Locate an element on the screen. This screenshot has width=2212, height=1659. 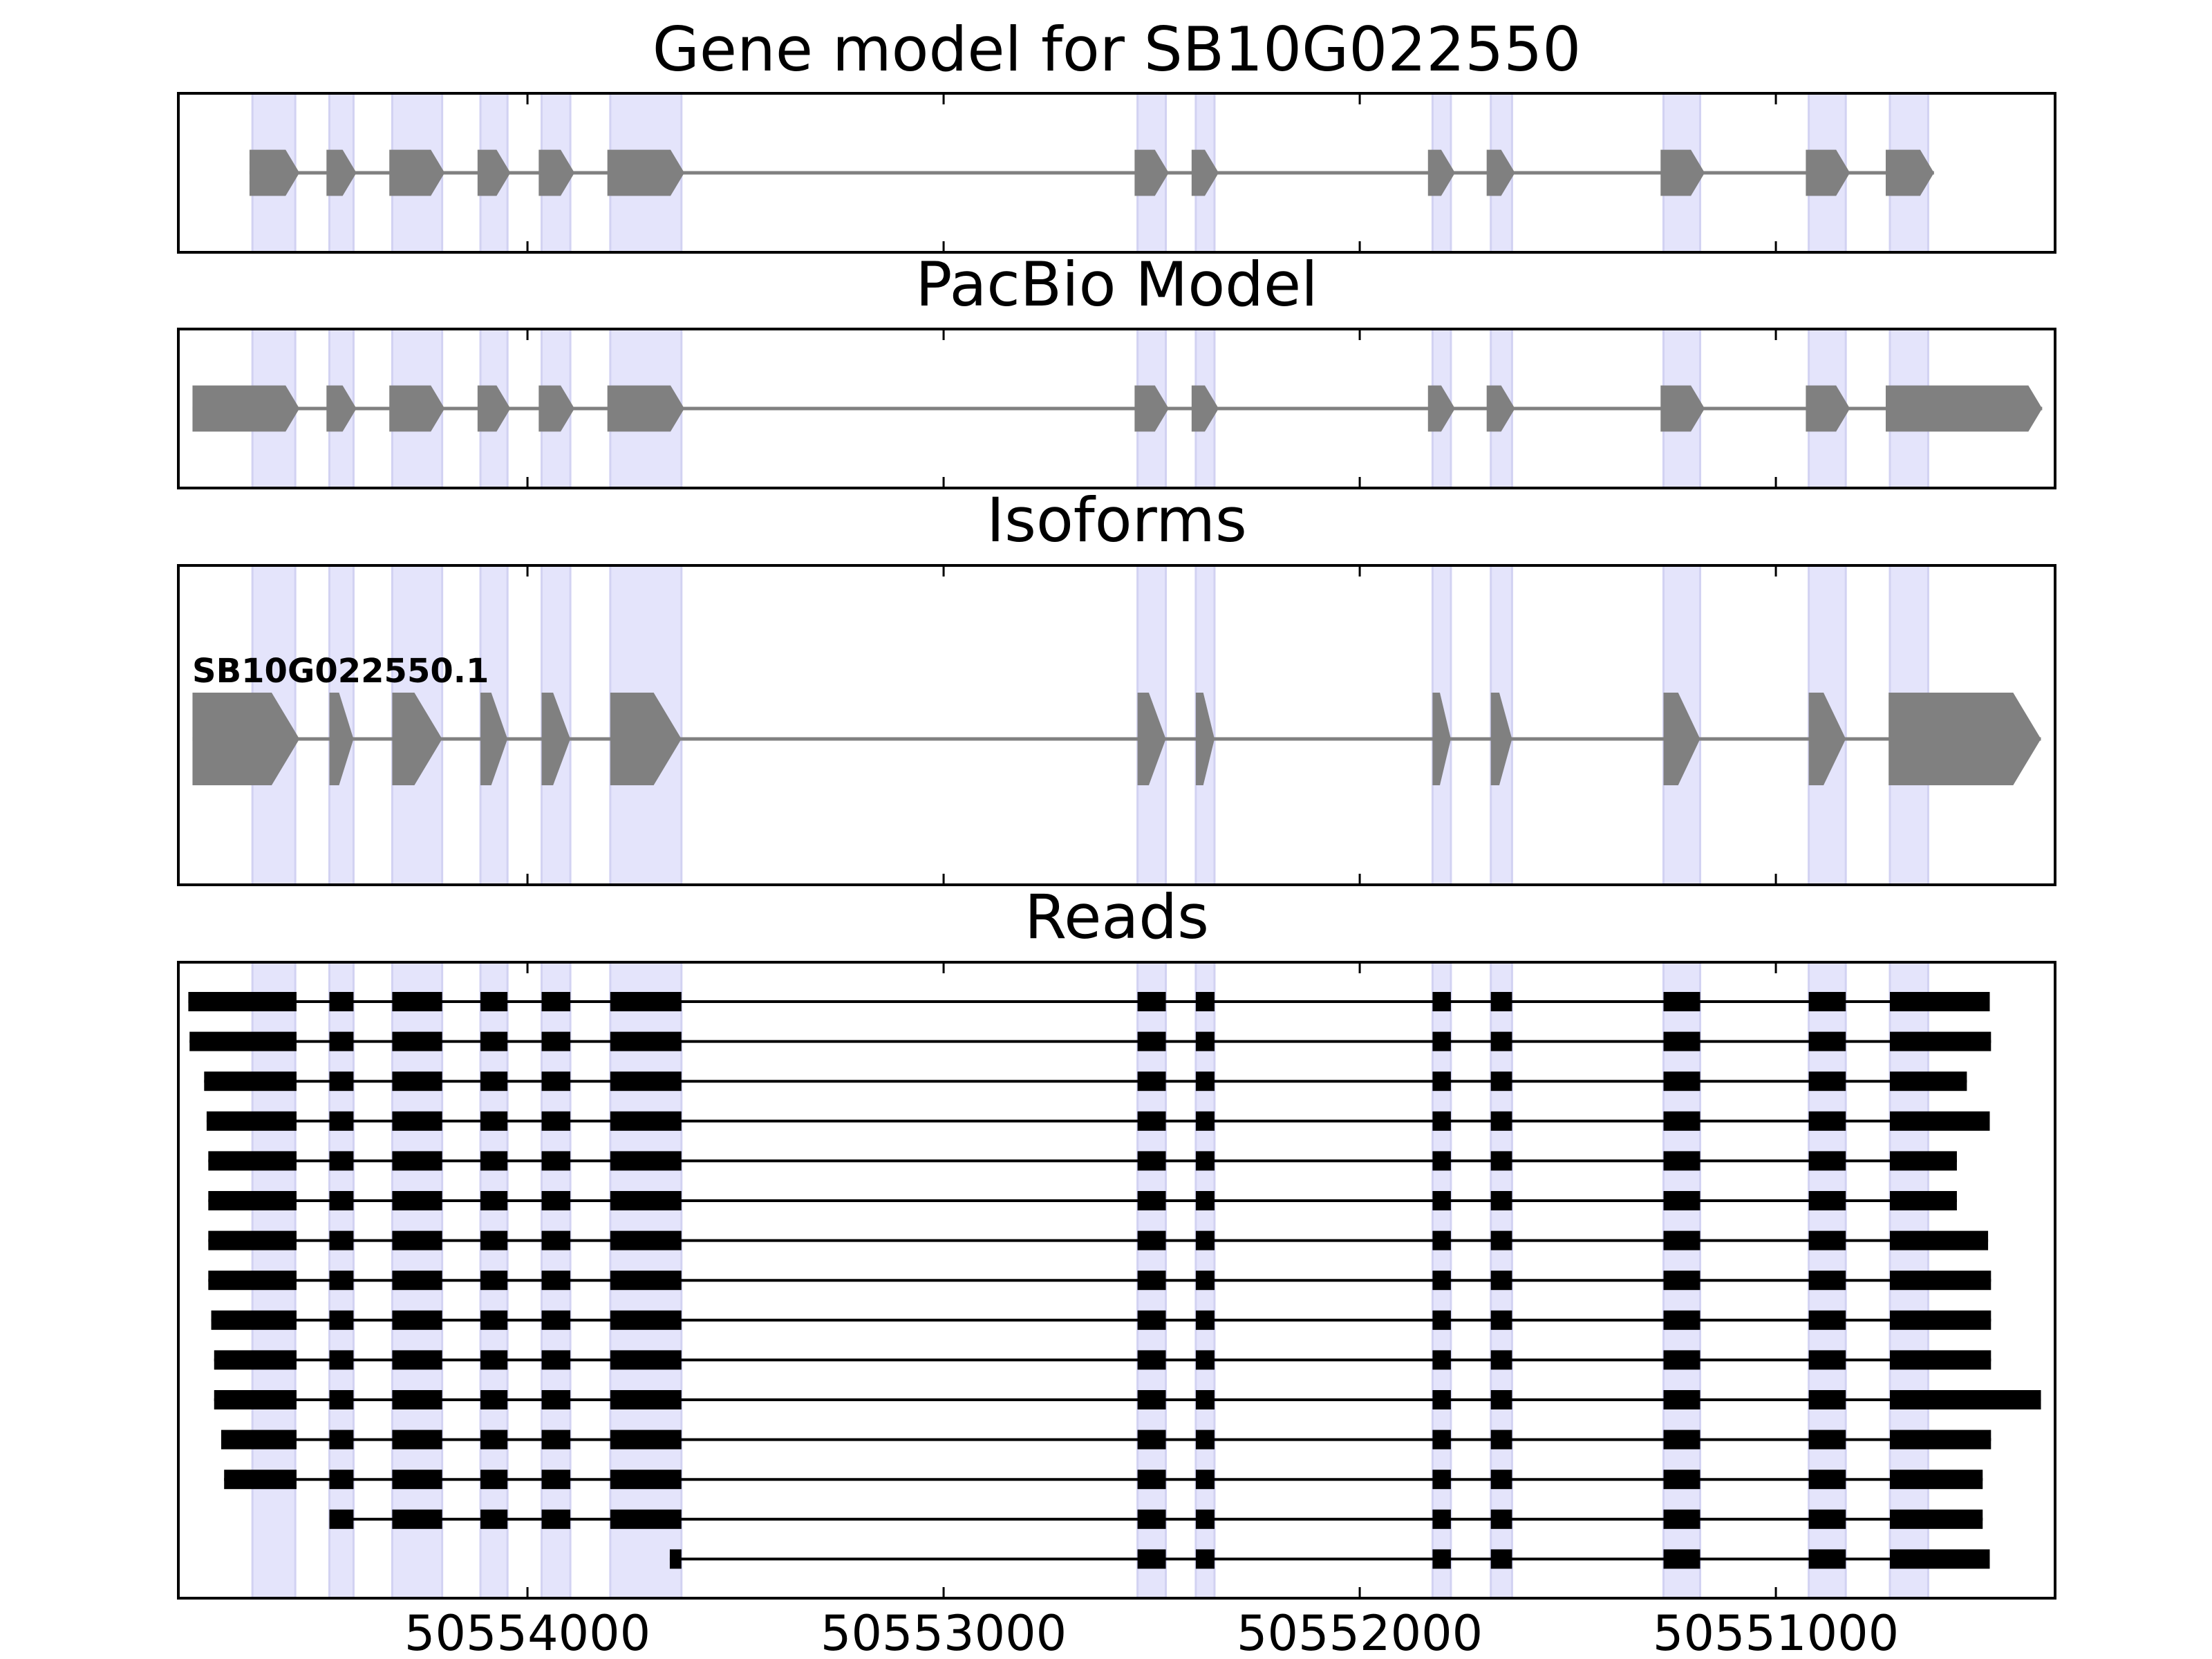
panel: PacBio Model is located at coordinates (1117, 369).